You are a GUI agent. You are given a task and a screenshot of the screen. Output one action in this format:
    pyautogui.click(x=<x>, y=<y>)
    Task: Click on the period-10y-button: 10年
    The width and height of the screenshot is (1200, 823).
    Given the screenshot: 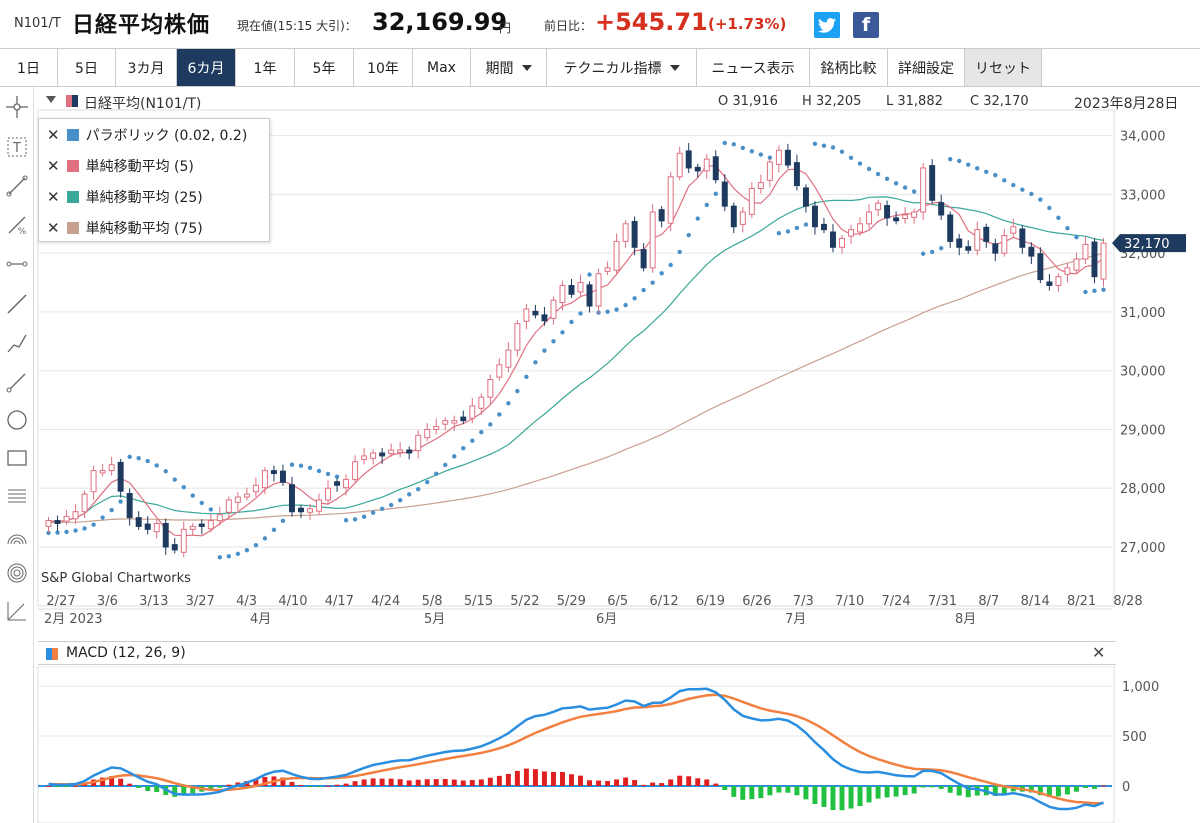 What is the action you would take?
    pyautogui.click(x=383, y=67)
    